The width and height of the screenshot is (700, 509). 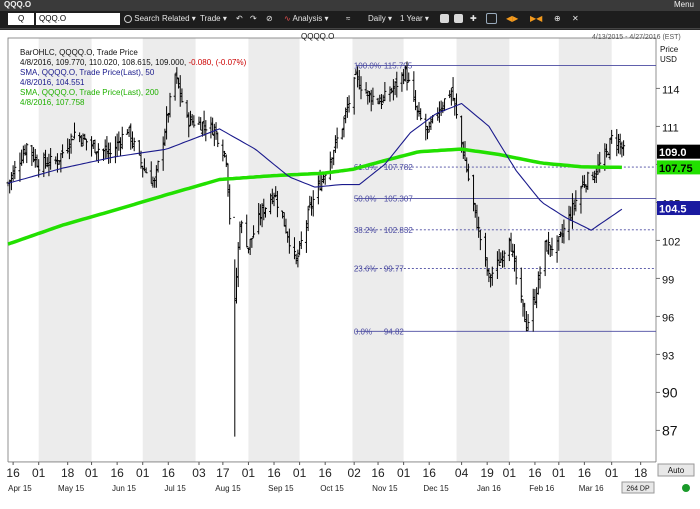 What do you see at coordinates (317, 36) in the screenshot?
I see `chart-symbol: QQQQ.O` at bounding box center [317, 36].